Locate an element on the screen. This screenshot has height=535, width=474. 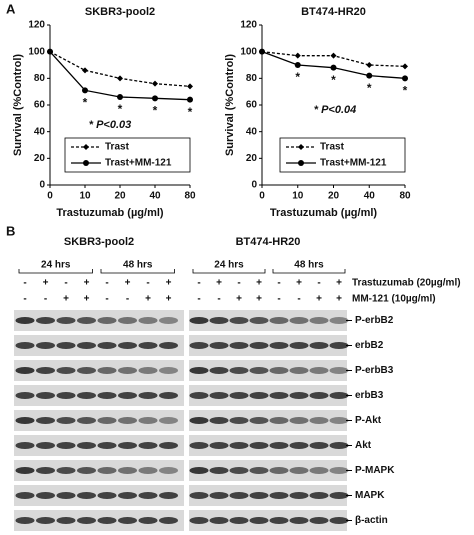
panel-label: B is located at coordinates (10, 230).